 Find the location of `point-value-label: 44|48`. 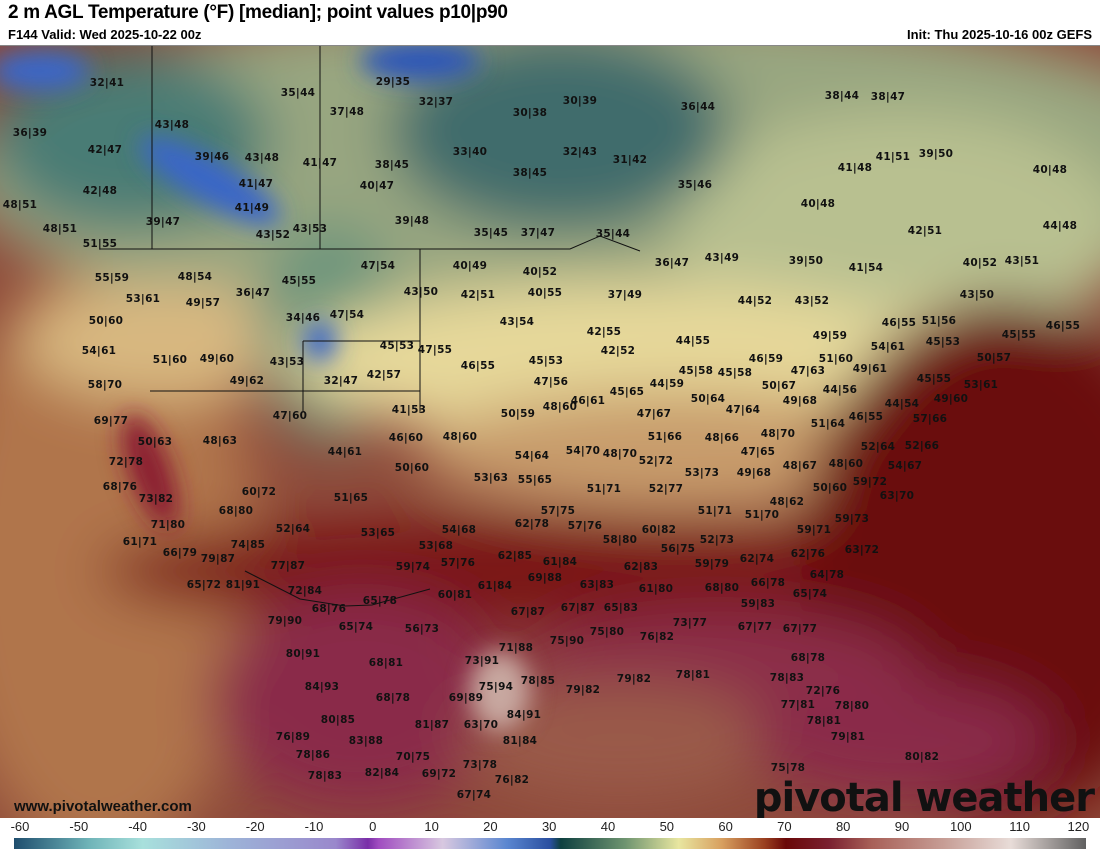

point-value-label: 44|48 is located at coordinates (1060, 226).